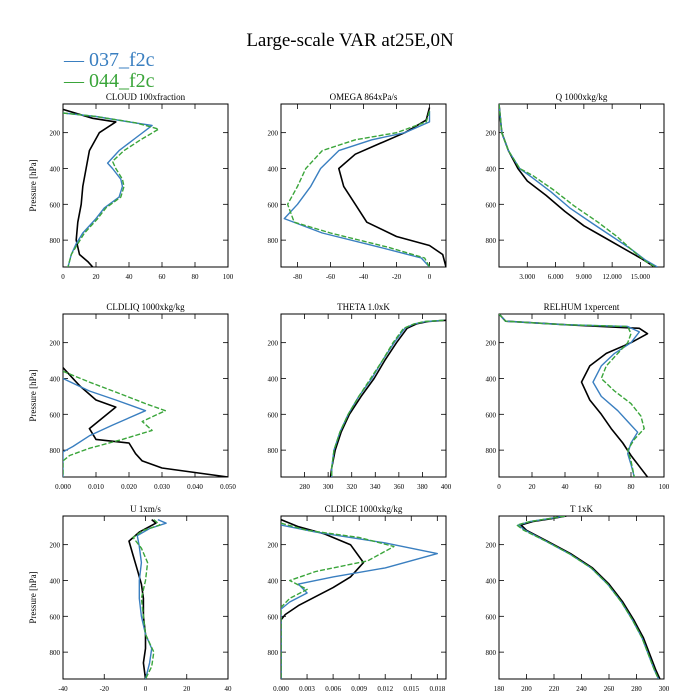  What do you see at coordinates (582, 307) in the screenshot?
I see `panel-title: RELHUM 1xpercent` at bounding box center [582, 307].